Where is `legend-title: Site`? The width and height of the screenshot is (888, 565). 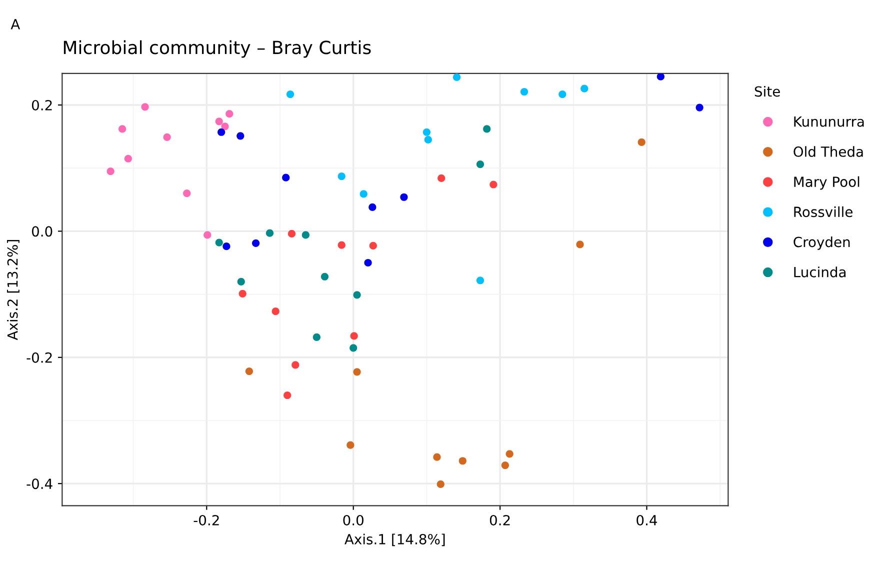 legend-title: Site is located at coordinates (767, 91).